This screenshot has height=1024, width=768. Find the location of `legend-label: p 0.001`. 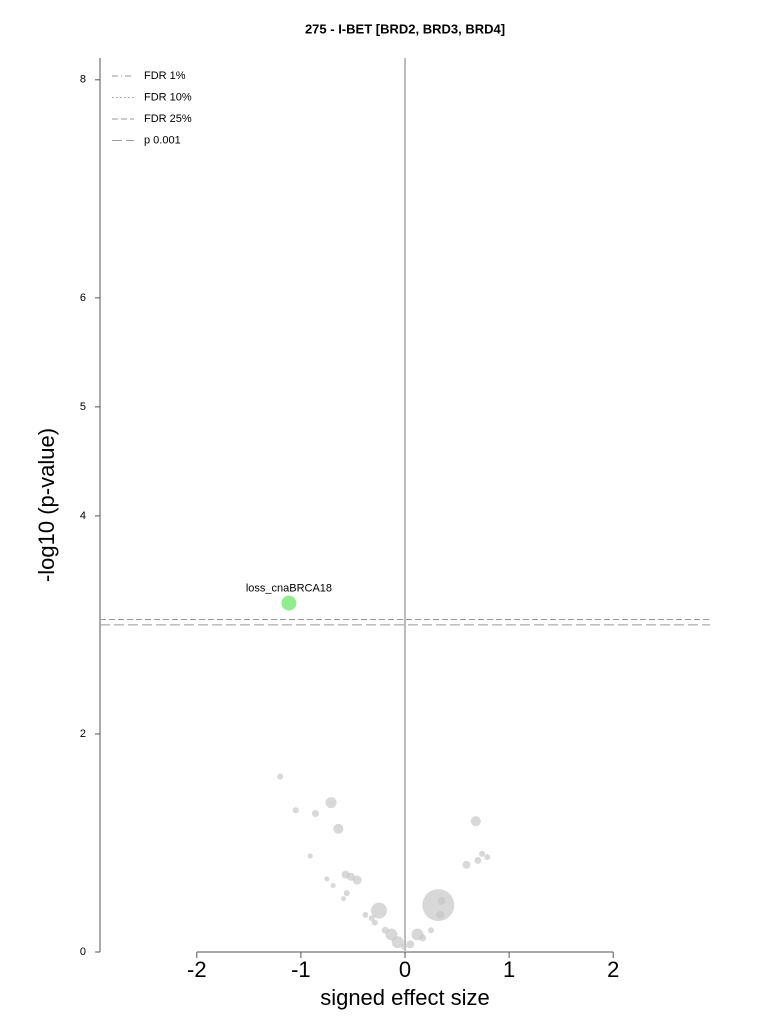

legend-label: p 0.001 is located at coordinates (162, 140).